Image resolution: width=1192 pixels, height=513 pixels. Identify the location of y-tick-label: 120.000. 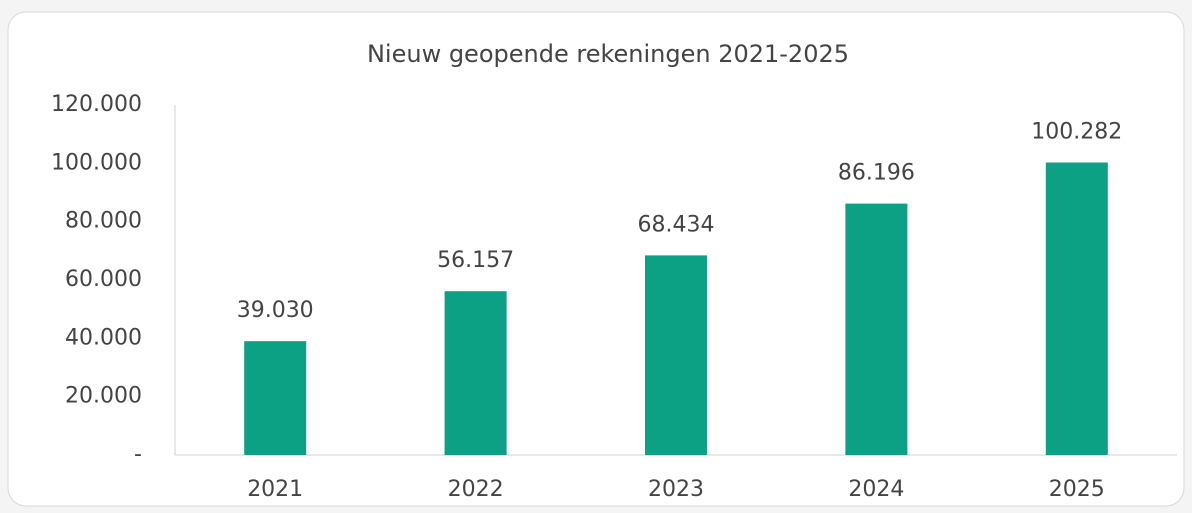
(96, 104).